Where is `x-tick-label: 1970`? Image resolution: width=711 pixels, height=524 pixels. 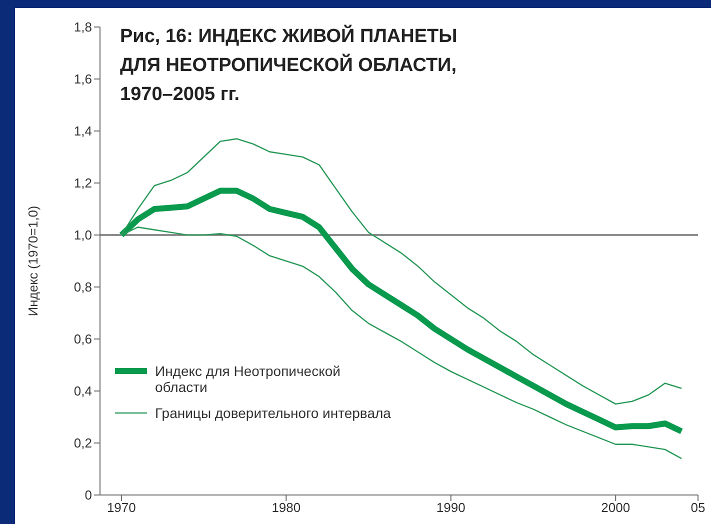
x-tick-label: 1970 is located at coordinates (121, 508).